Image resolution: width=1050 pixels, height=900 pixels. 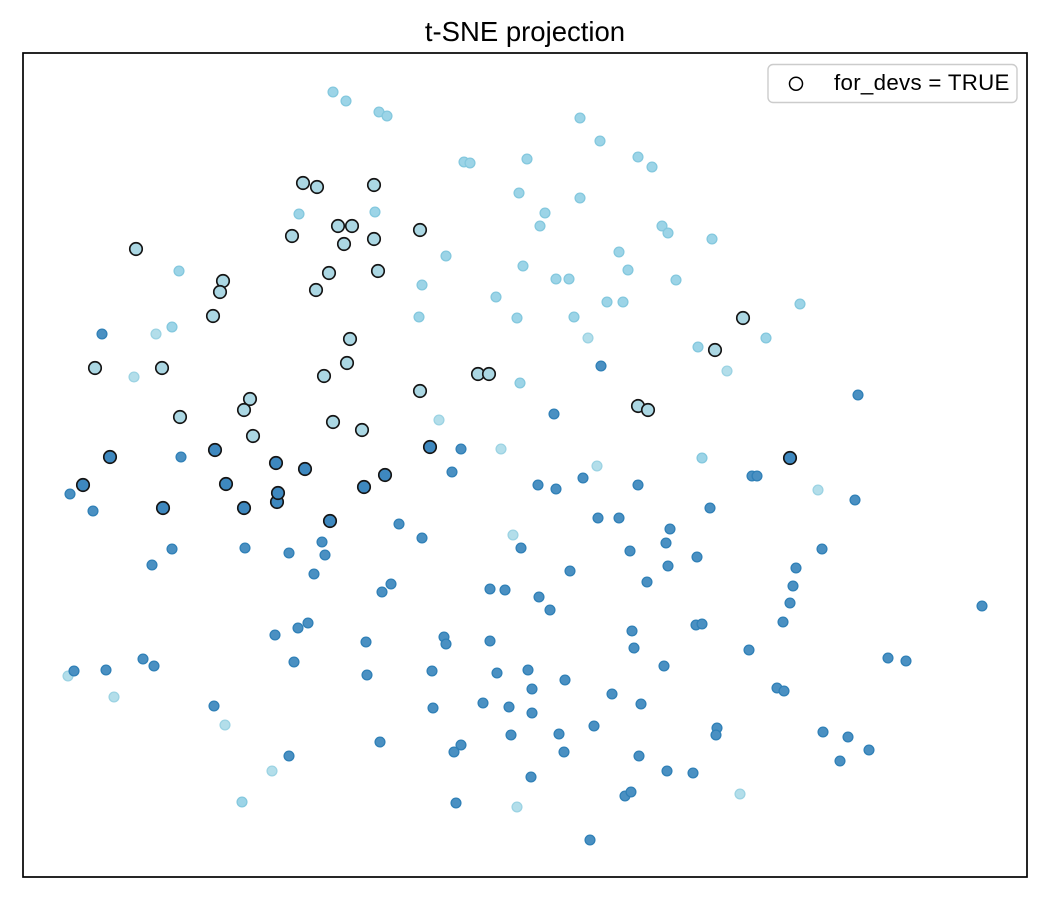 I want to click on svg-text: for_devs = TRUE, so click(x=922, y=82).